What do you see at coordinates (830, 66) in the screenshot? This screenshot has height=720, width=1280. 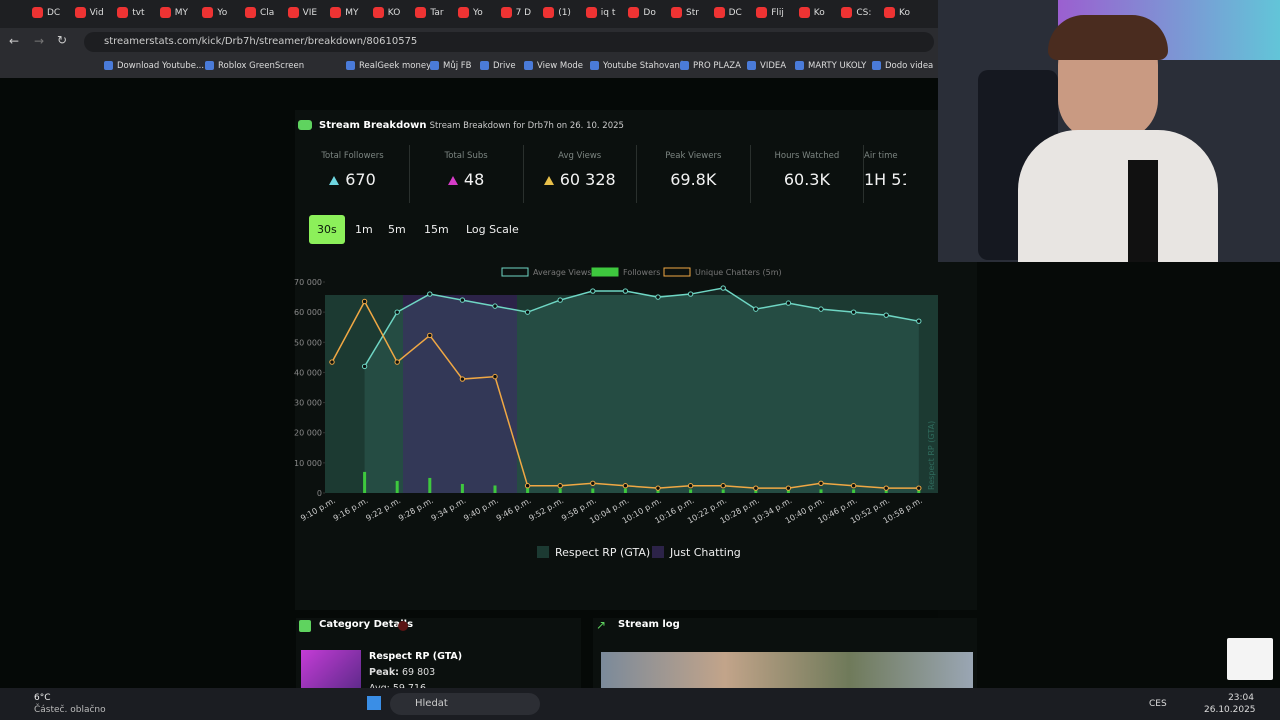 I see `bookmark: MARTY UKOLY` at bounding box center [830, 66].